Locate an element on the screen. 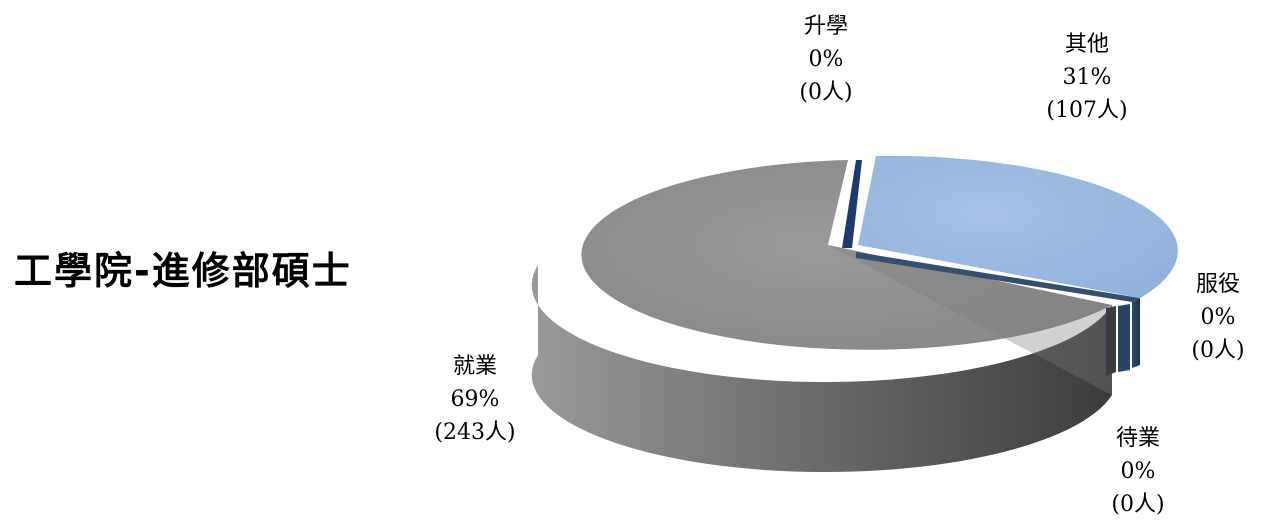  slice-further-study is located at coordinates (852, 204).